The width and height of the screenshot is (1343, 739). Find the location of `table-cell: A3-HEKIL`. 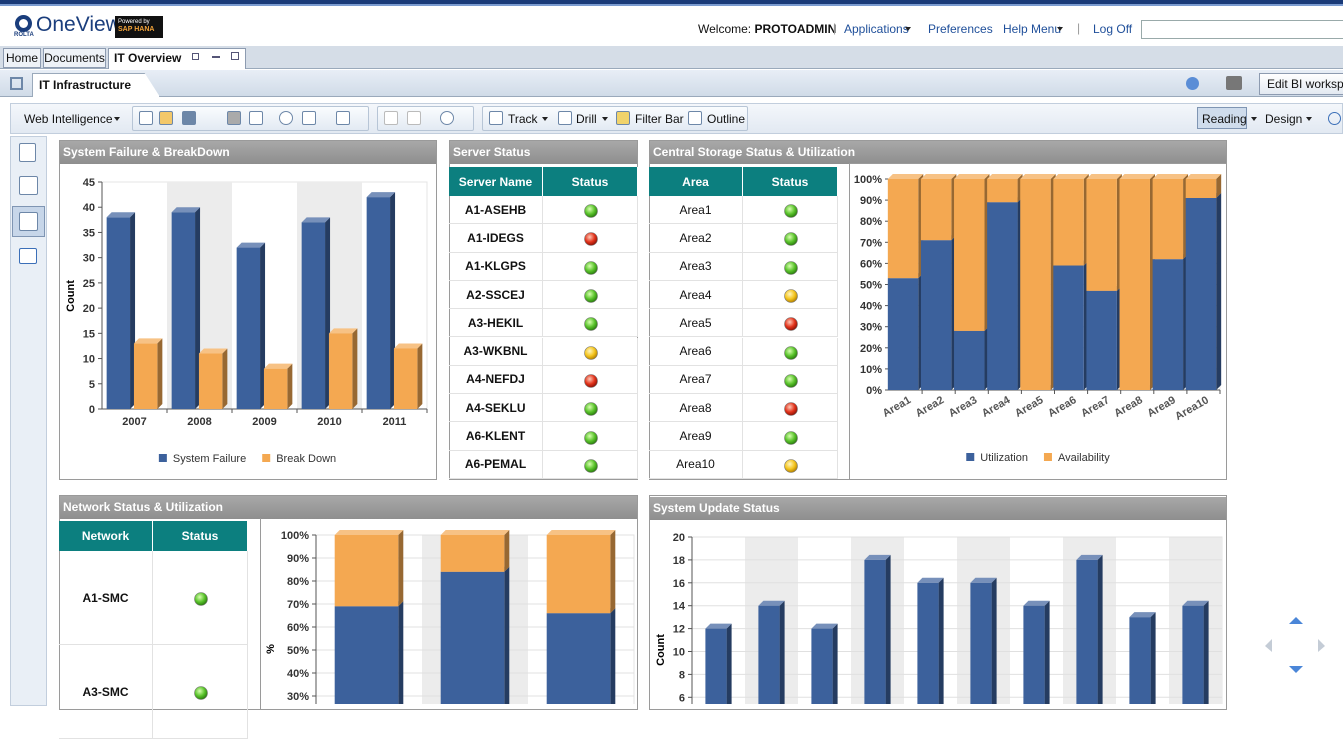

table-cell: A3-HEKIL is located at coordinates (496, 323).